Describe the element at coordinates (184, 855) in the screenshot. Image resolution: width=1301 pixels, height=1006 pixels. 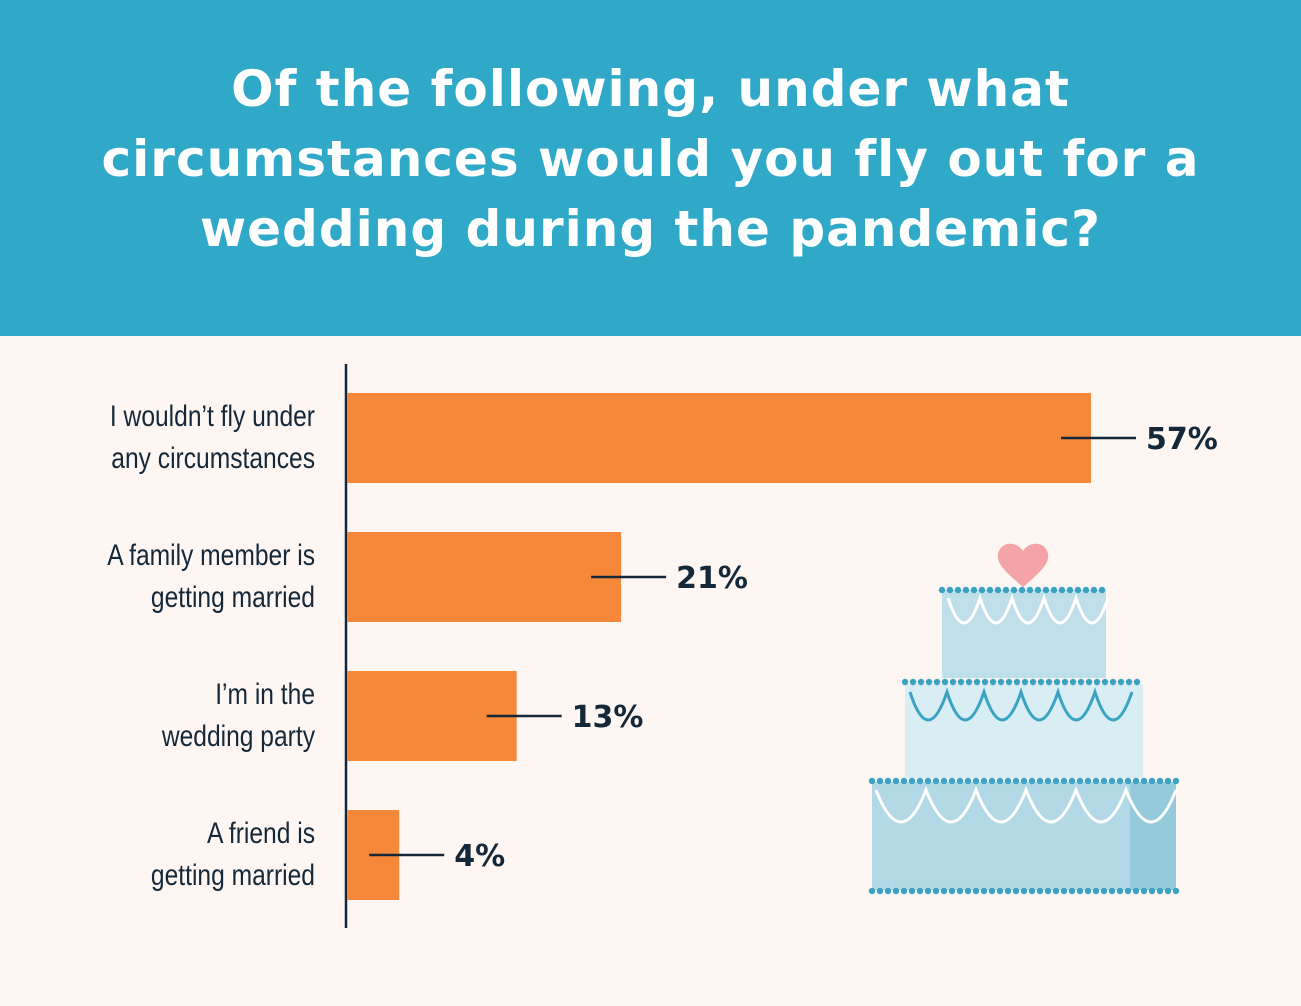
I see `category-label-4: A friend is getting married` at that location.